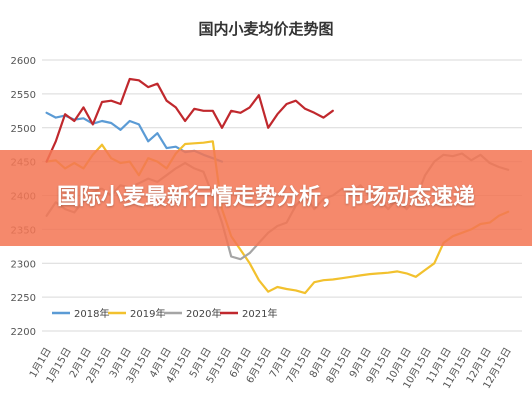 This screenshot has height=400, width=532. I want to click on y-tick-label: 2550, so click(23, 95).